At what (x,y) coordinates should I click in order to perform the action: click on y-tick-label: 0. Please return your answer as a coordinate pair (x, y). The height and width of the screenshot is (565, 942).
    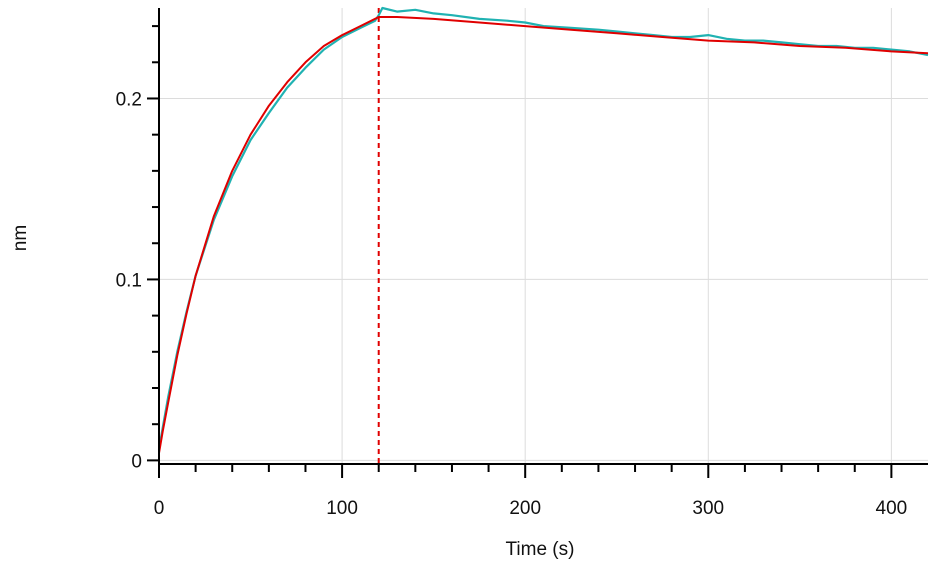
    Looking at the image, I should click on (136, 461).